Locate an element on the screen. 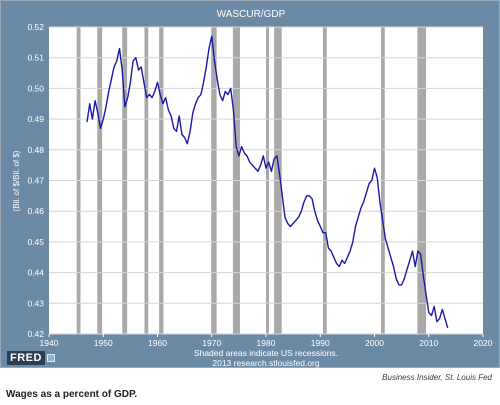 The height and width of the screenshot is (405, 500). y-tick-label: 0.50 is located at coordinates (35, 88).